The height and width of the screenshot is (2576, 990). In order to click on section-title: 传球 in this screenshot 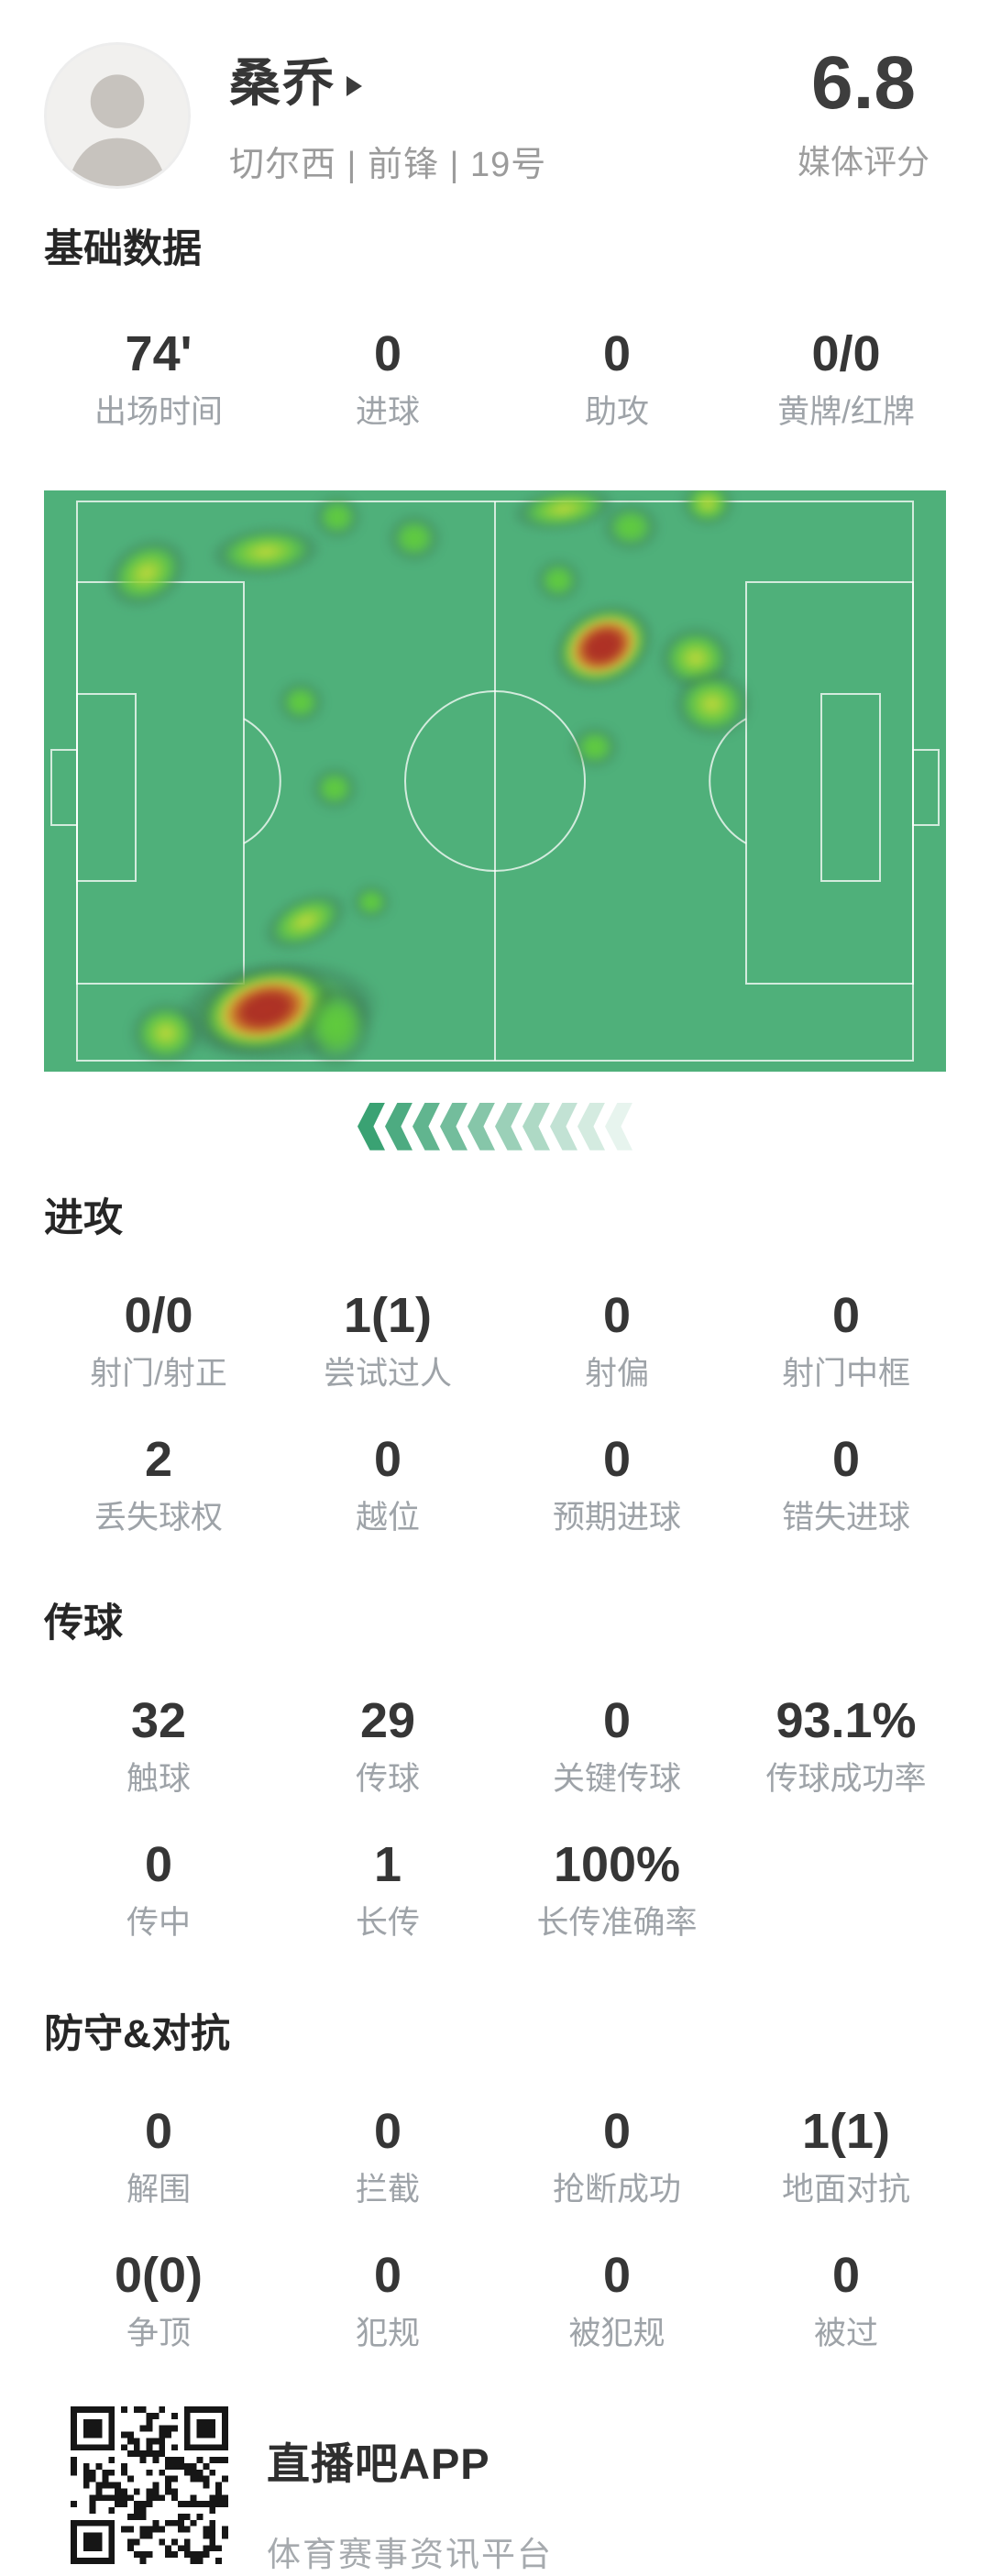, I will do `click(83, 1624)`.